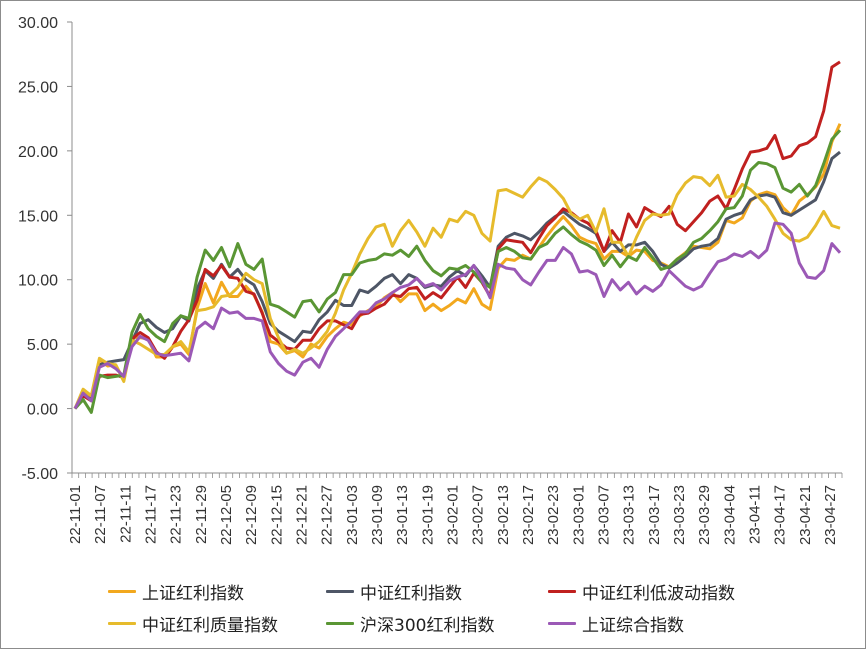  What do you see at coordinates (411, 593) in the screenshot?
I see `legend-label: 中证红利指数` at bounding box center [411, 593].